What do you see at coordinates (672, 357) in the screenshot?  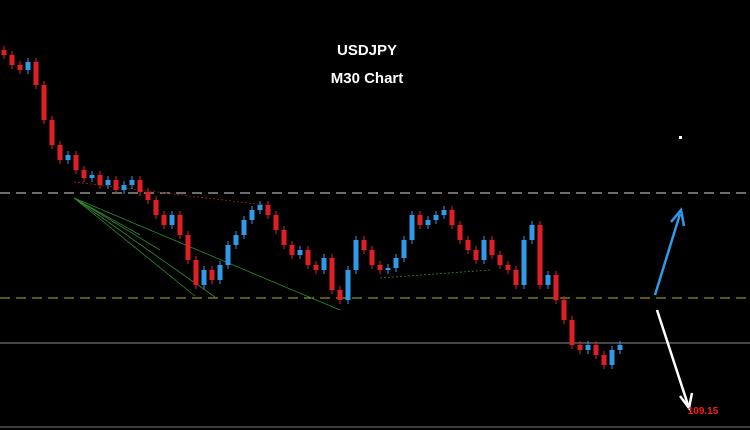 I see `down-arrow` at bounding box center [672, 357].